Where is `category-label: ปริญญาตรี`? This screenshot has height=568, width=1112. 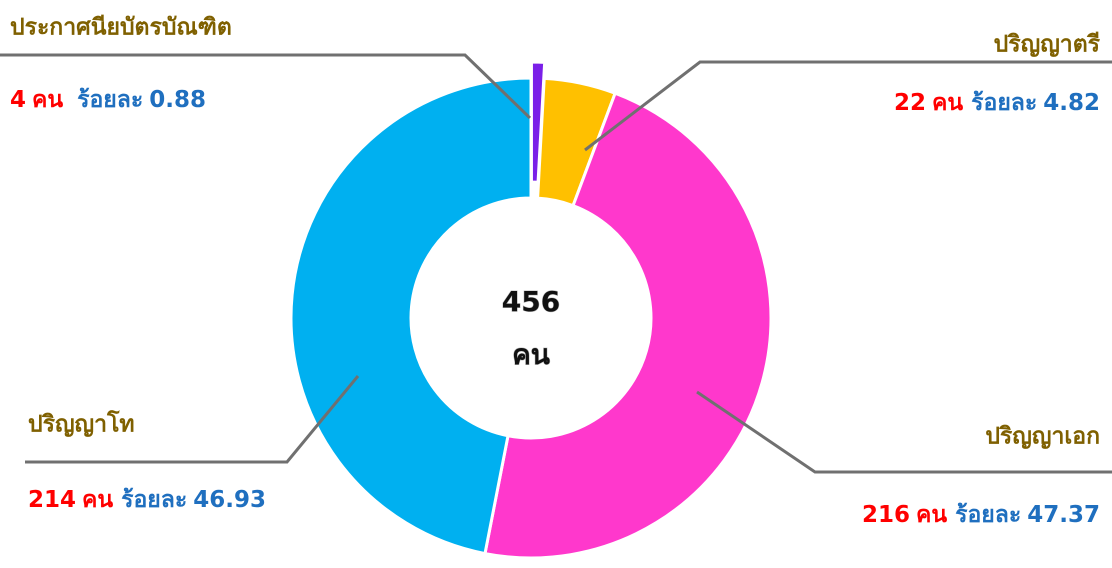
category-label: ปริญญาตรี is located at coordinates (1047, 45).